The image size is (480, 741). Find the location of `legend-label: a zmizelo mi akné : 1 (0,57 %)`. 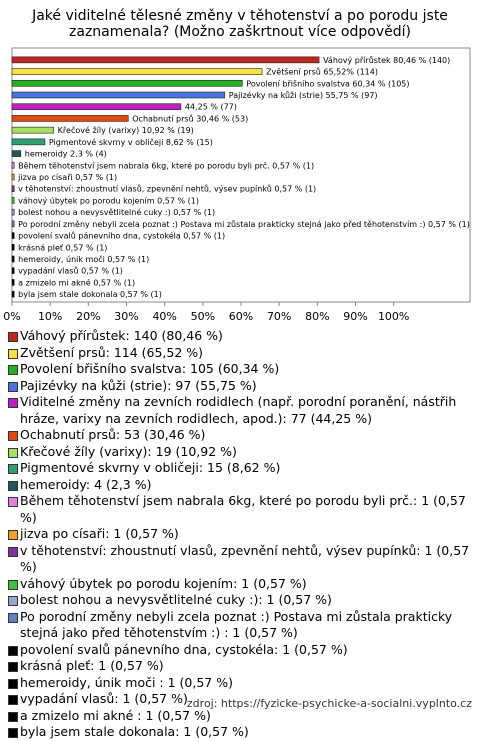

legend-label: a zmizelo mi akné : 1 (0,57 %) is located at coordinates (115, 715).